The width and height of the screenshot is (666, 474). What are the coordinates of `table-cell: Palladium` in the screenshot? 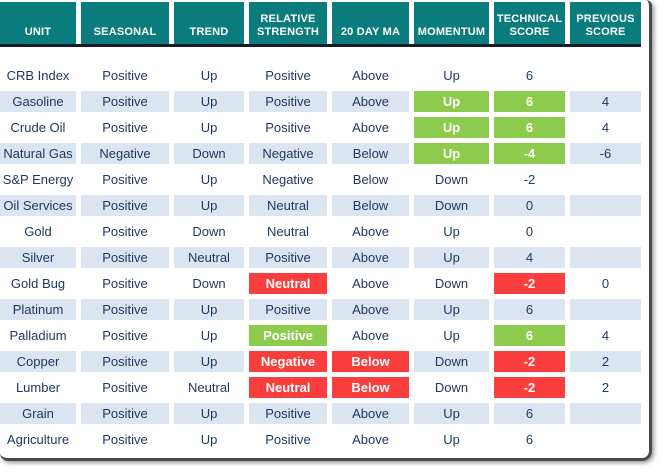 It's located at (38, 335).